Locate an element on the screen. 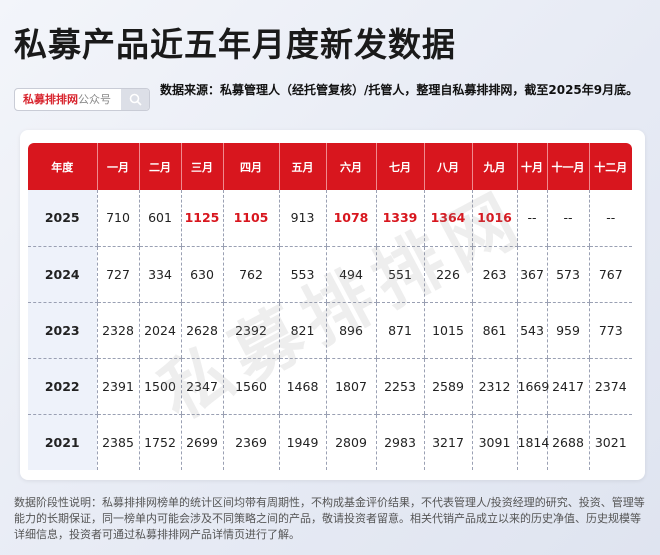 This screenshot has height=555, width=660. column-header: 九月 is located at coordinates (494, 166).